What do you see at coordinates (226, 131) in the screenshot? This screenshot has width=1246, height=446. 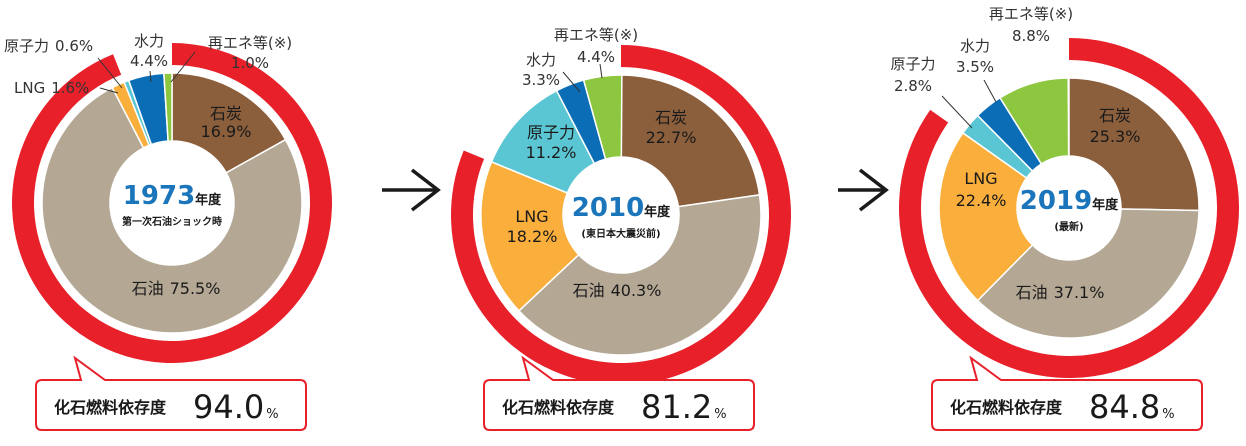 I see `slice-value-coal: 16.9%` at bounding box center [226, 131].